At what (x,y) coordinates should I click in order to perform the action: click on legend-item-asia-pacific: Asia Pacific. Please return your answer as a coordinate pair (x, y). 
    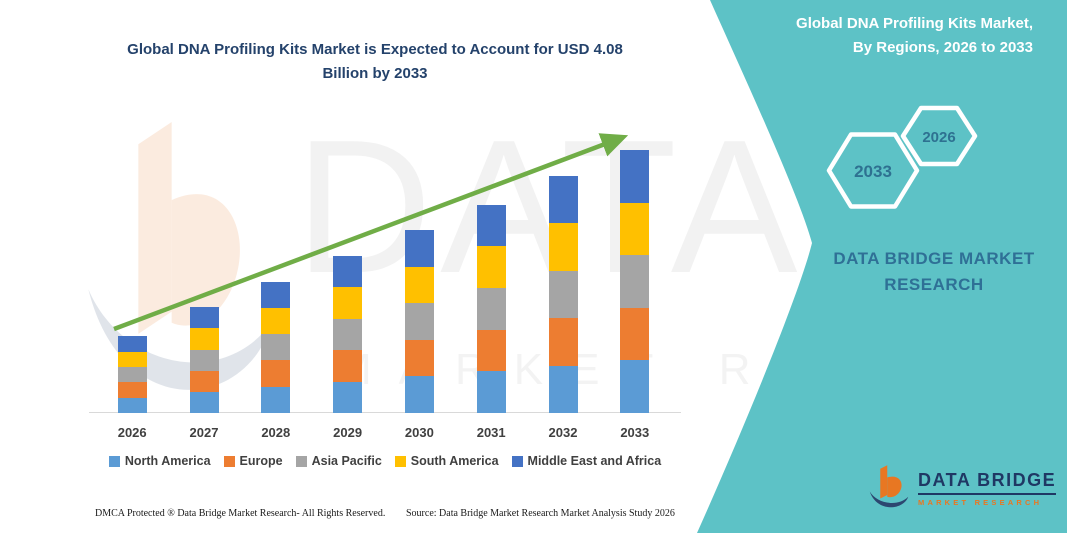
    Looking at the image, I should click on (338, 461).